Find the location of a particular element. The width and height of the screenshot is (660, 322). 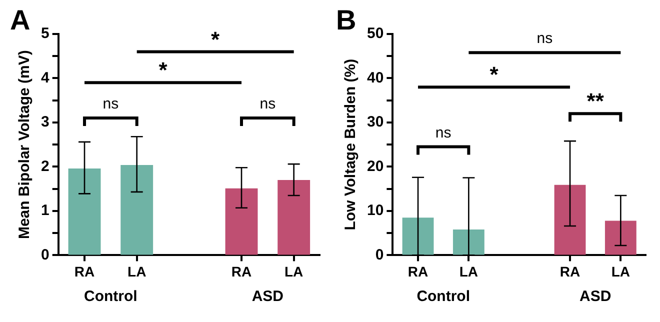

y-tick-label: 20 is located at coordinates (375, 166).